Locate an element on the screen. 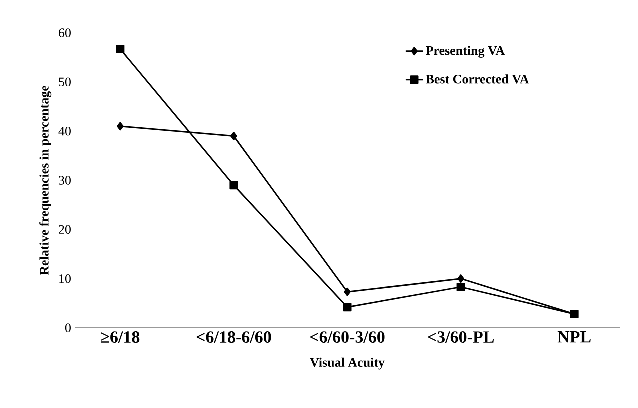  y-tick-label: 60 is located at coordinates (65, 33).